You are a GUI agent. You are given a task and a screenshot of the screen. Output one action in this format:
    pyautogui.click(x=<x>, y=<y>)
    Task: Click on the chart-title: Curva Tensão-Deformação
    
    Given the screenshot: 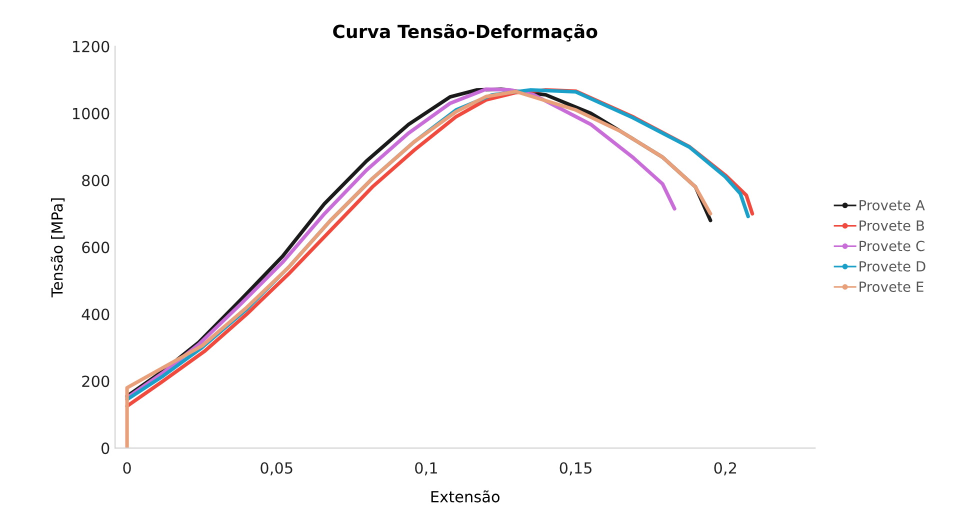 What is the action you would take?
    pyautogui.click(x=465, y=33)
    